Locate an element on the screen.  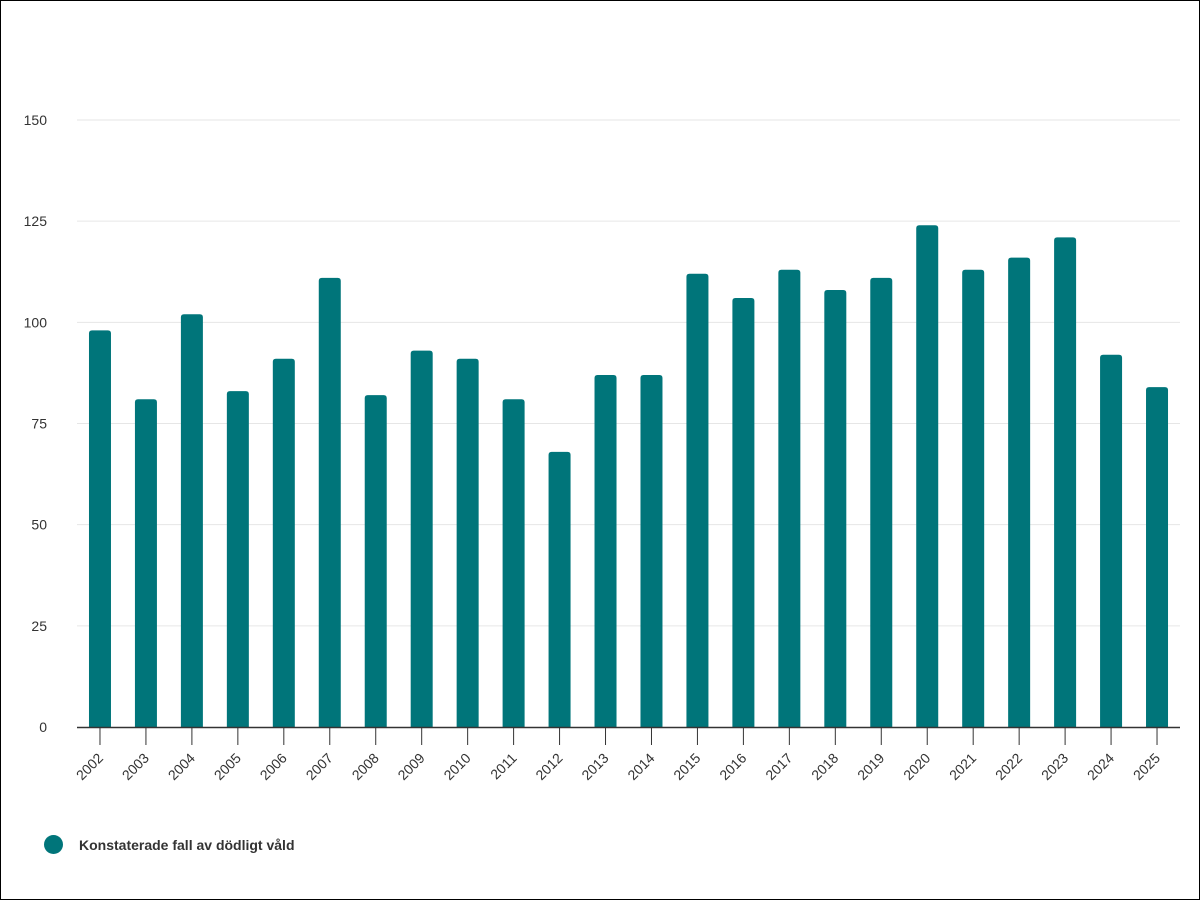
x-tick-label: 2004 is located at coordinates (181, 766).